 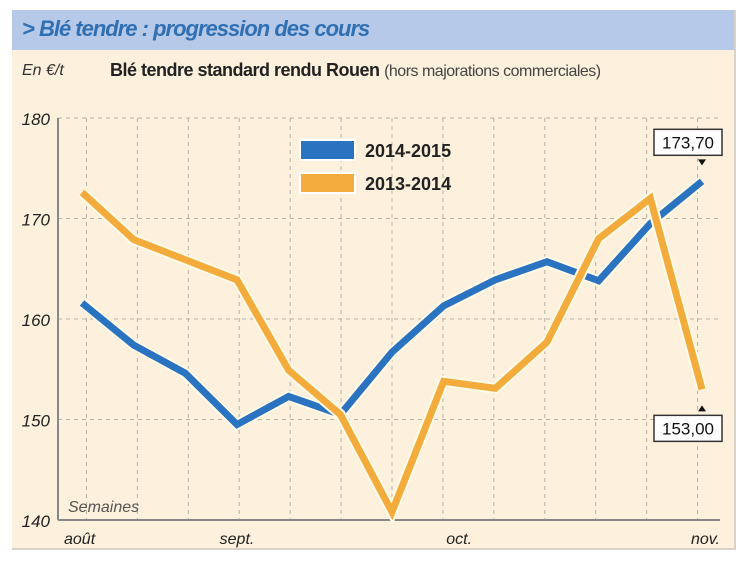 What do you see at coordinates (245, 70) in the screenshot?
I see `subtitle-main: Blé tendre standard rendu Rouen` at bounding box center [245, 70].